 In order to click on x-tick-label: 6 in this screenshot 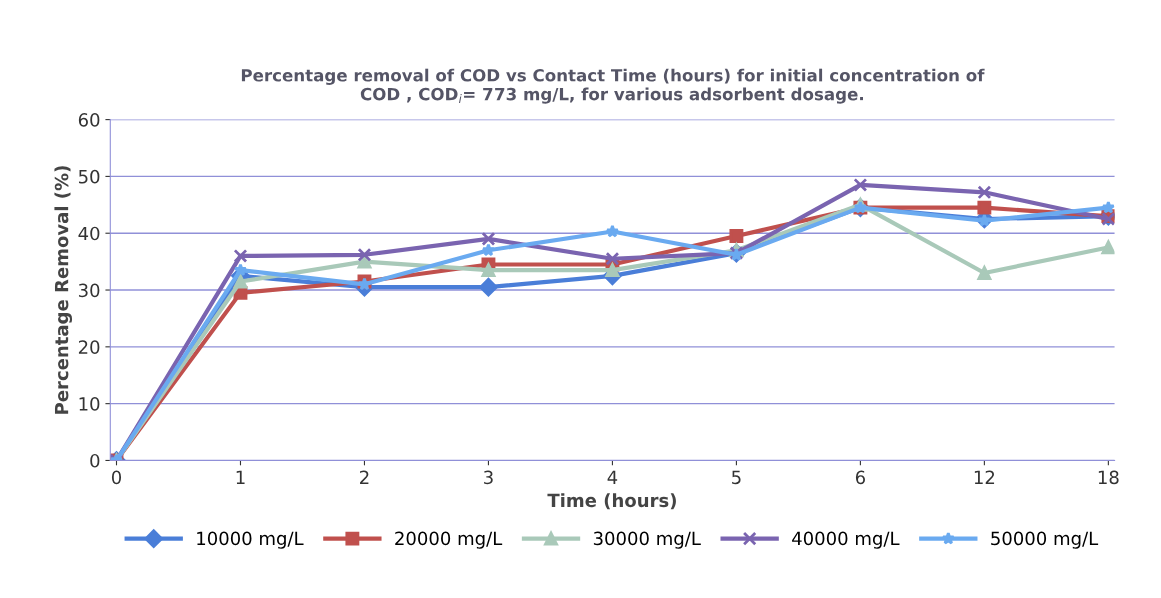, I will do `click(860, 477)`.